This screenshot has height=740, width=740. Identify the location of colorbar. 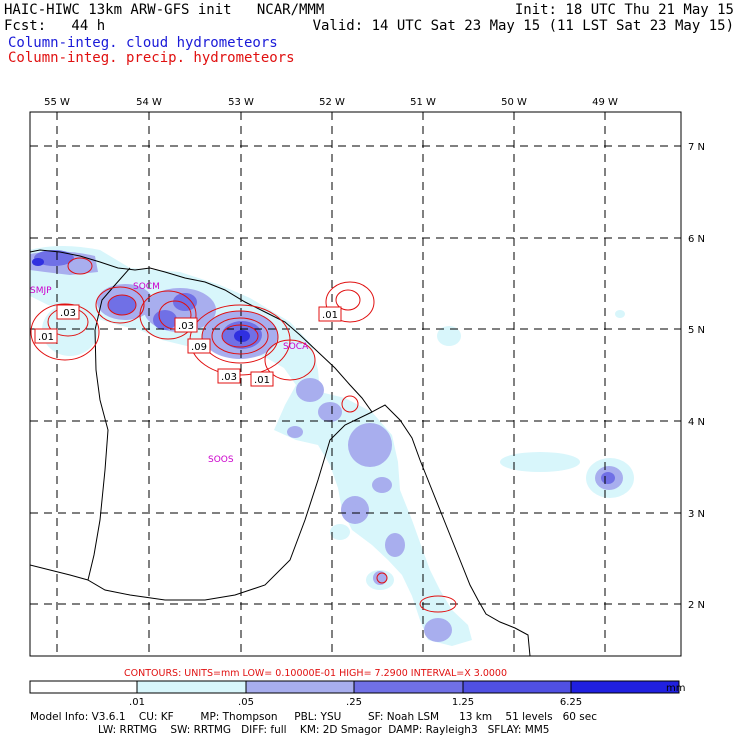
(354, 687).